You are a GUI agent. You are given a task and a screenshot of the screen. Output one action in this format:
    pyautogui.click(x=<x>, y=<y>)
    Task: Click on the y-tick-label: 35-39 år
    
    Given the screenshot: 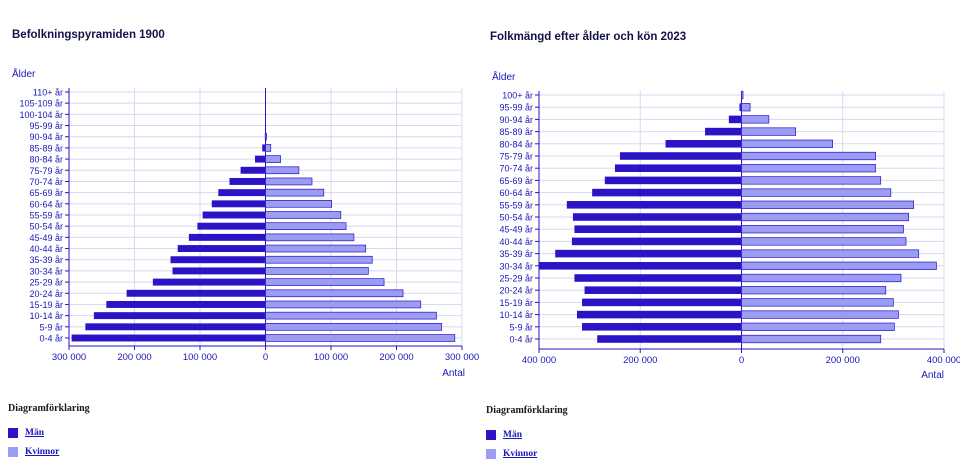 What is the action you would take?
    pyautogui.click(x=516, y=254)
    